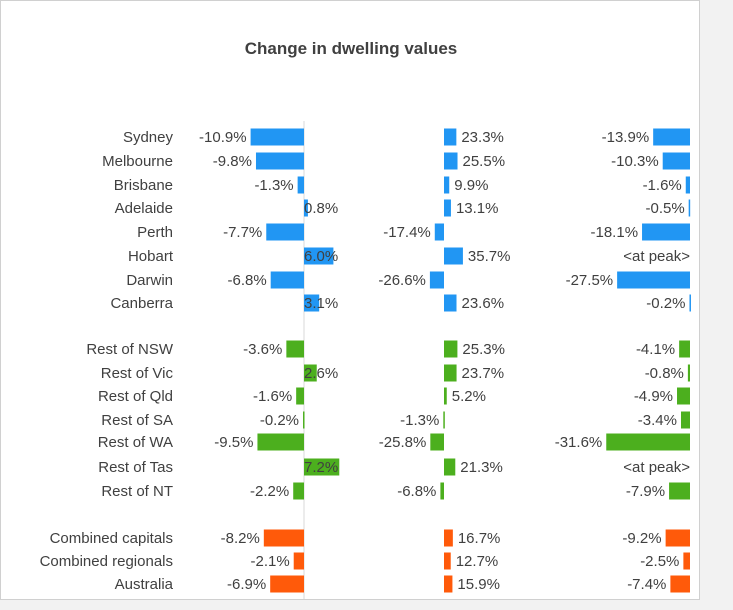 This screenshot has height=610, width=733. I want to click on data-label: -0.5%, so click(664, 208).